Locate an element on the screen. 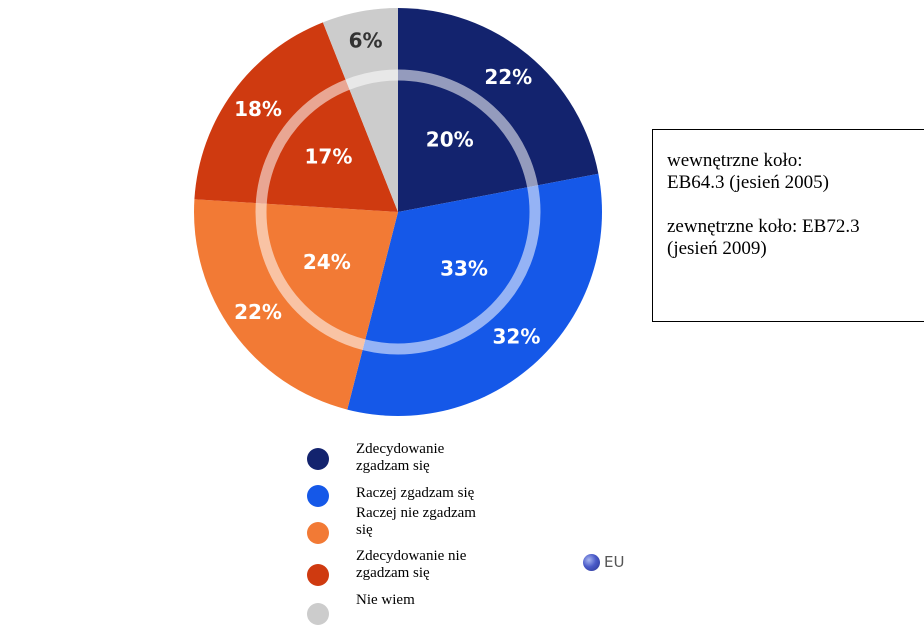  outer-slice-dont-know is located at coordinates (360, 110).